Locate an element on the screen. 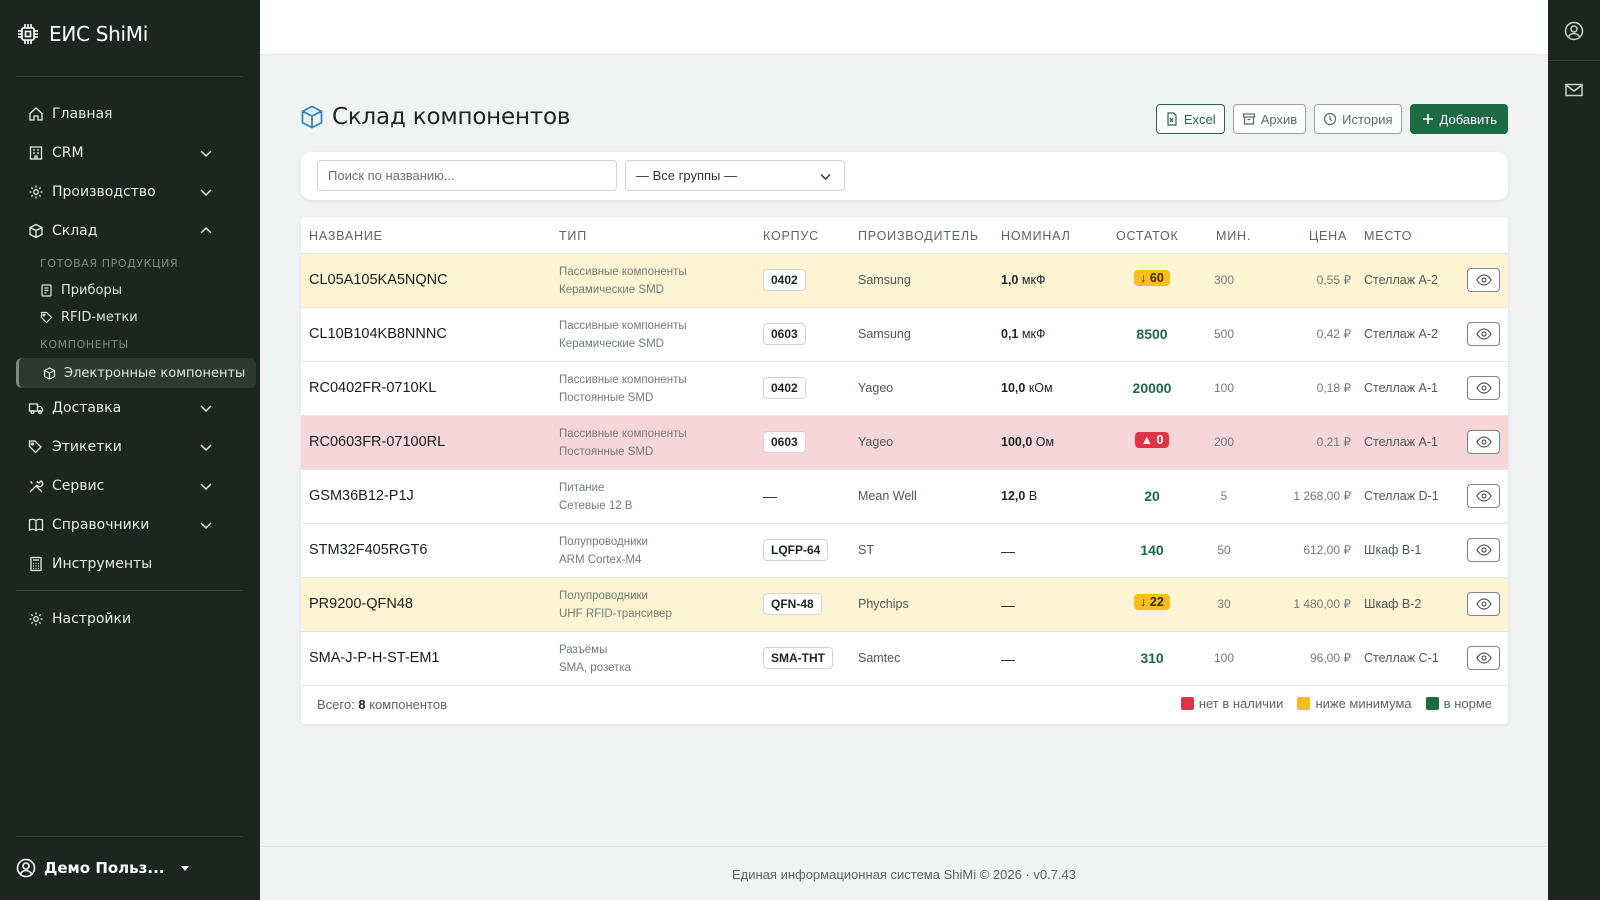  nominal: 100,0 Ом is located at coordinates (1027, 442).